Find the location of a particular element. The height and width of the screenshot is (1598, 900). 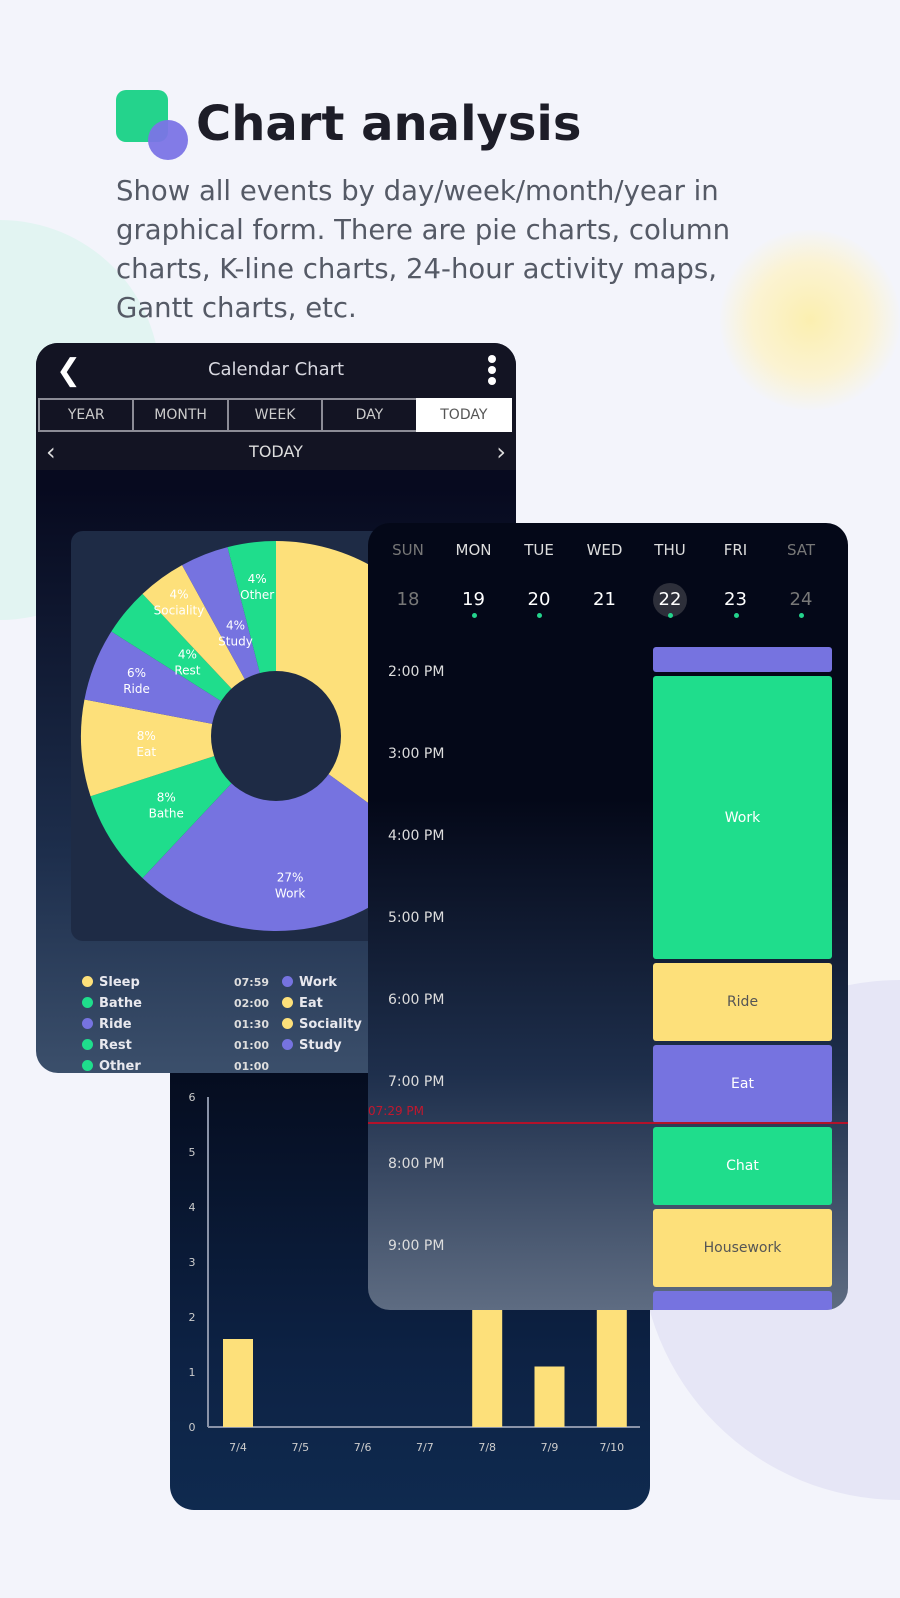

x-tick-label: 7/7 is located at coordinates (425, 1447).